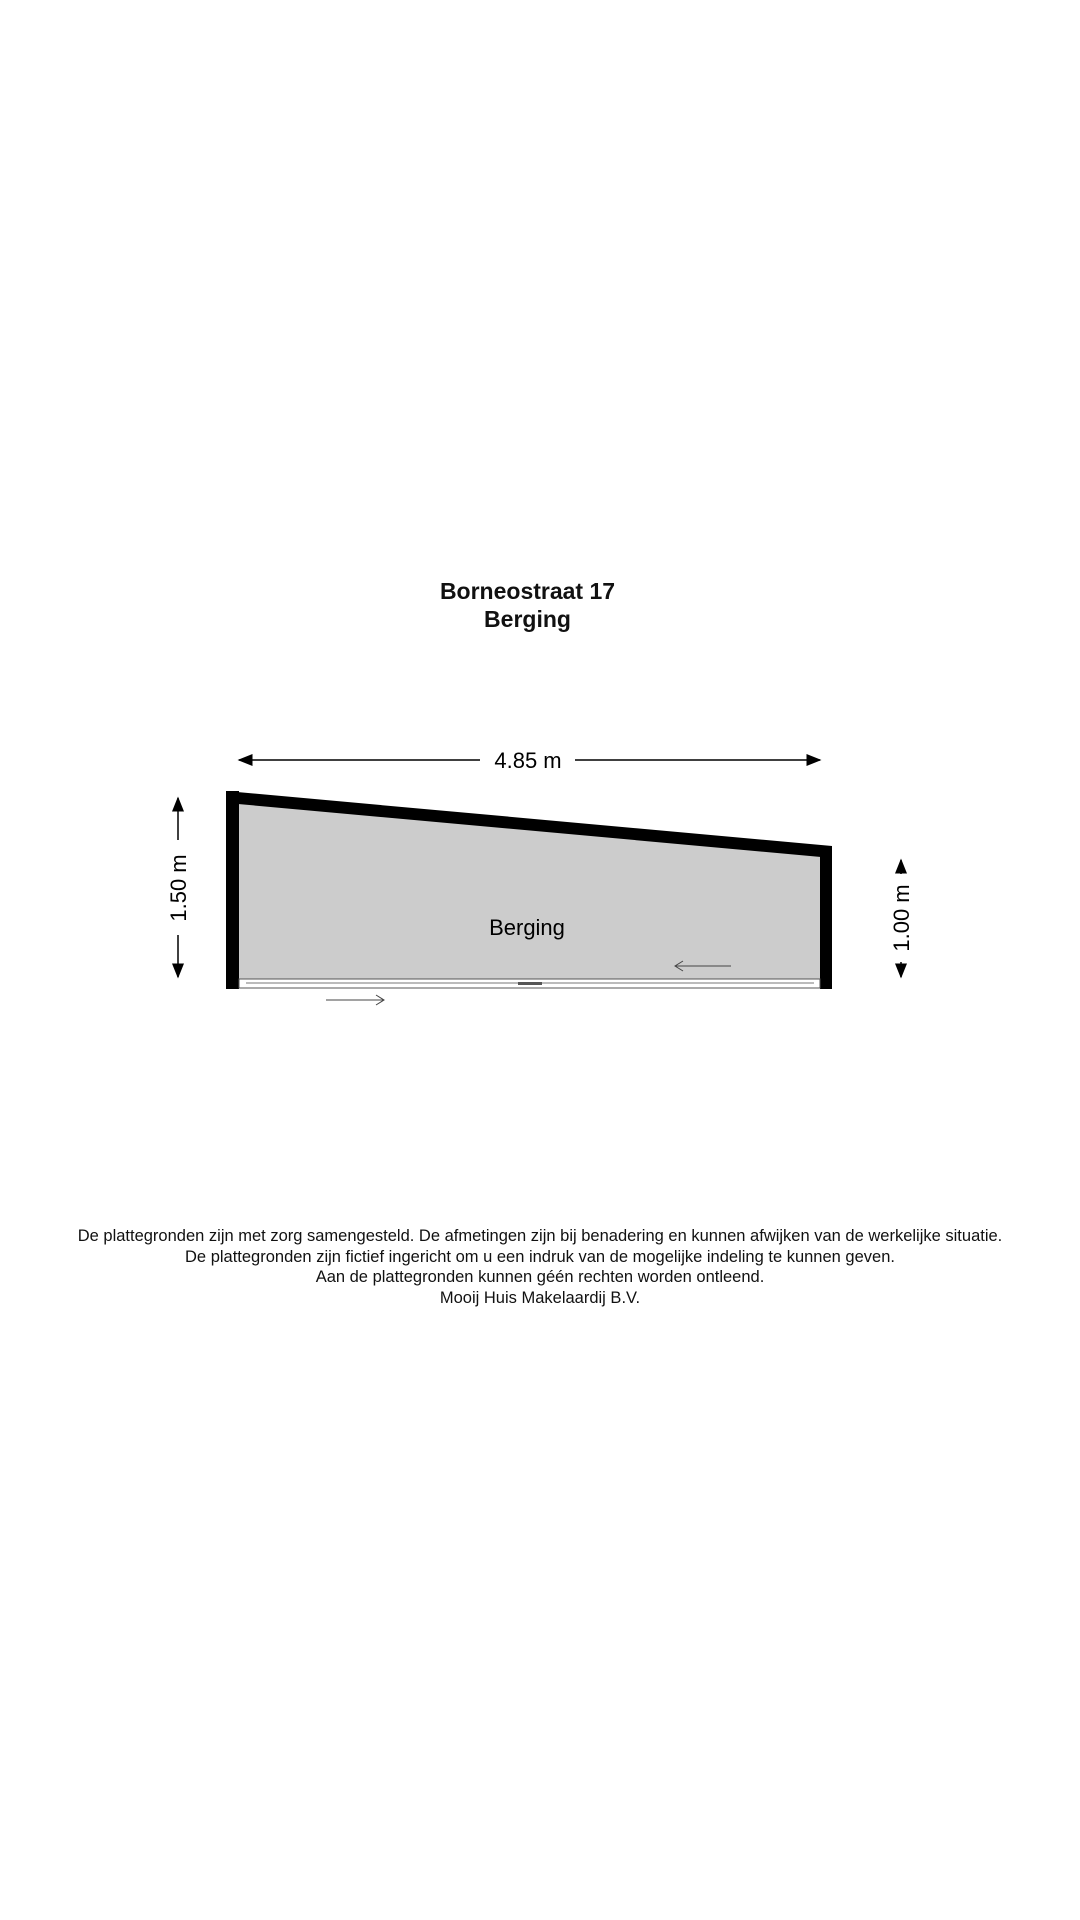 The image size is (1080, 1920). I want to click on room-label: Berging, so click(527, 927).